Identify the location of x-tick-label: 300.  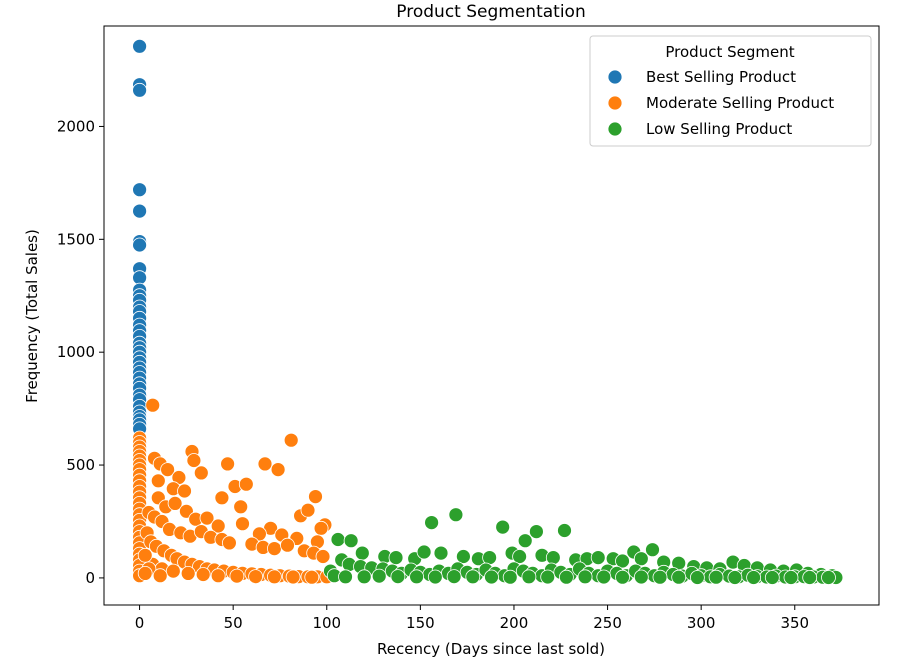
(701, 623).